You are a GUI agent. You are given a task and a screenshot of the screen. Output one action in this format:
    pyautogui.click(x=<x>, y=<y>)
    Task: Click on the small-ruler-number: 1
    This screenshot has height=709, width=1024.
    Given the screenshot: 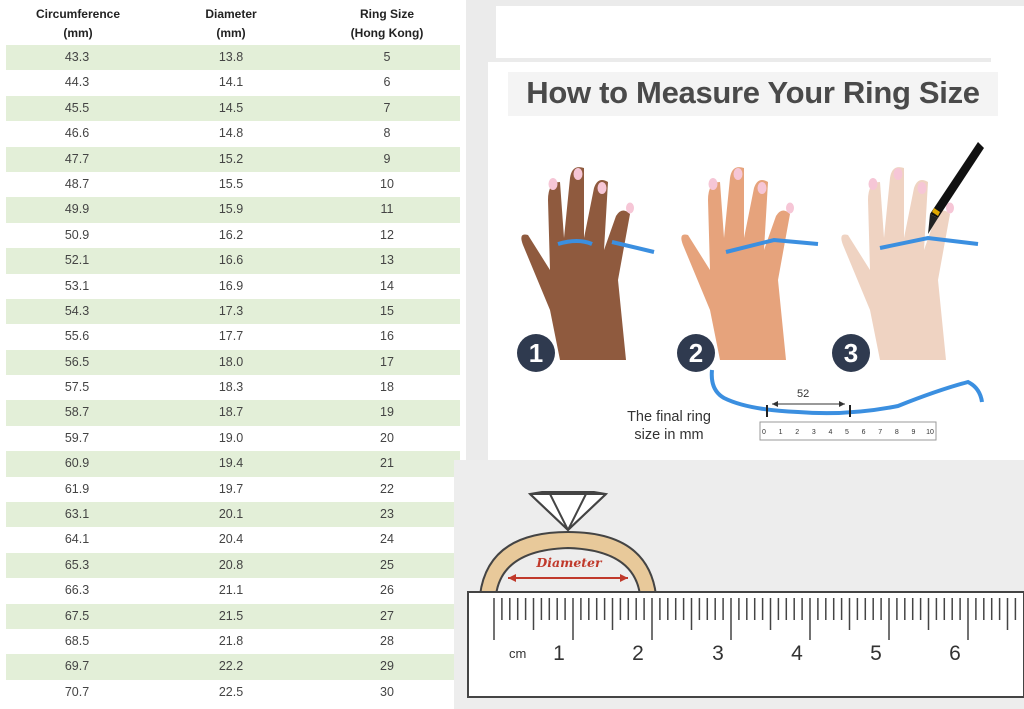 What is the action you would take?
    pyautogui.click(x=780, y=432)
    